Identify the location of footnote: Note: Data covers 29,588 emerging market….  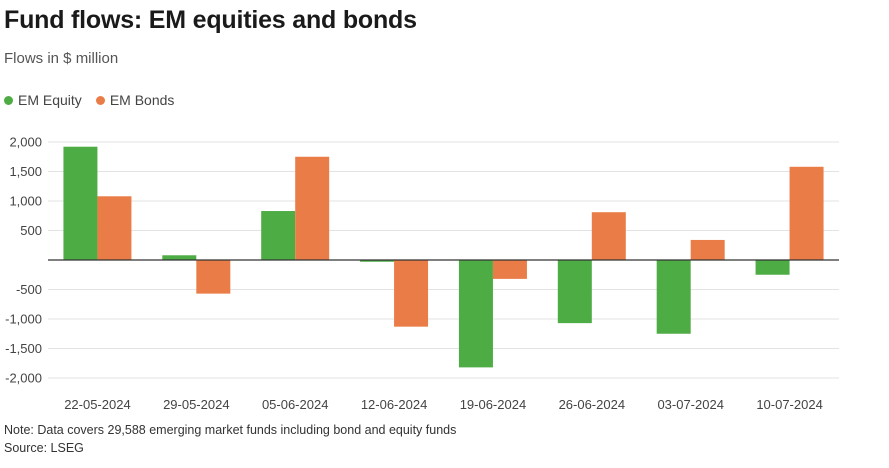
(230, 430).